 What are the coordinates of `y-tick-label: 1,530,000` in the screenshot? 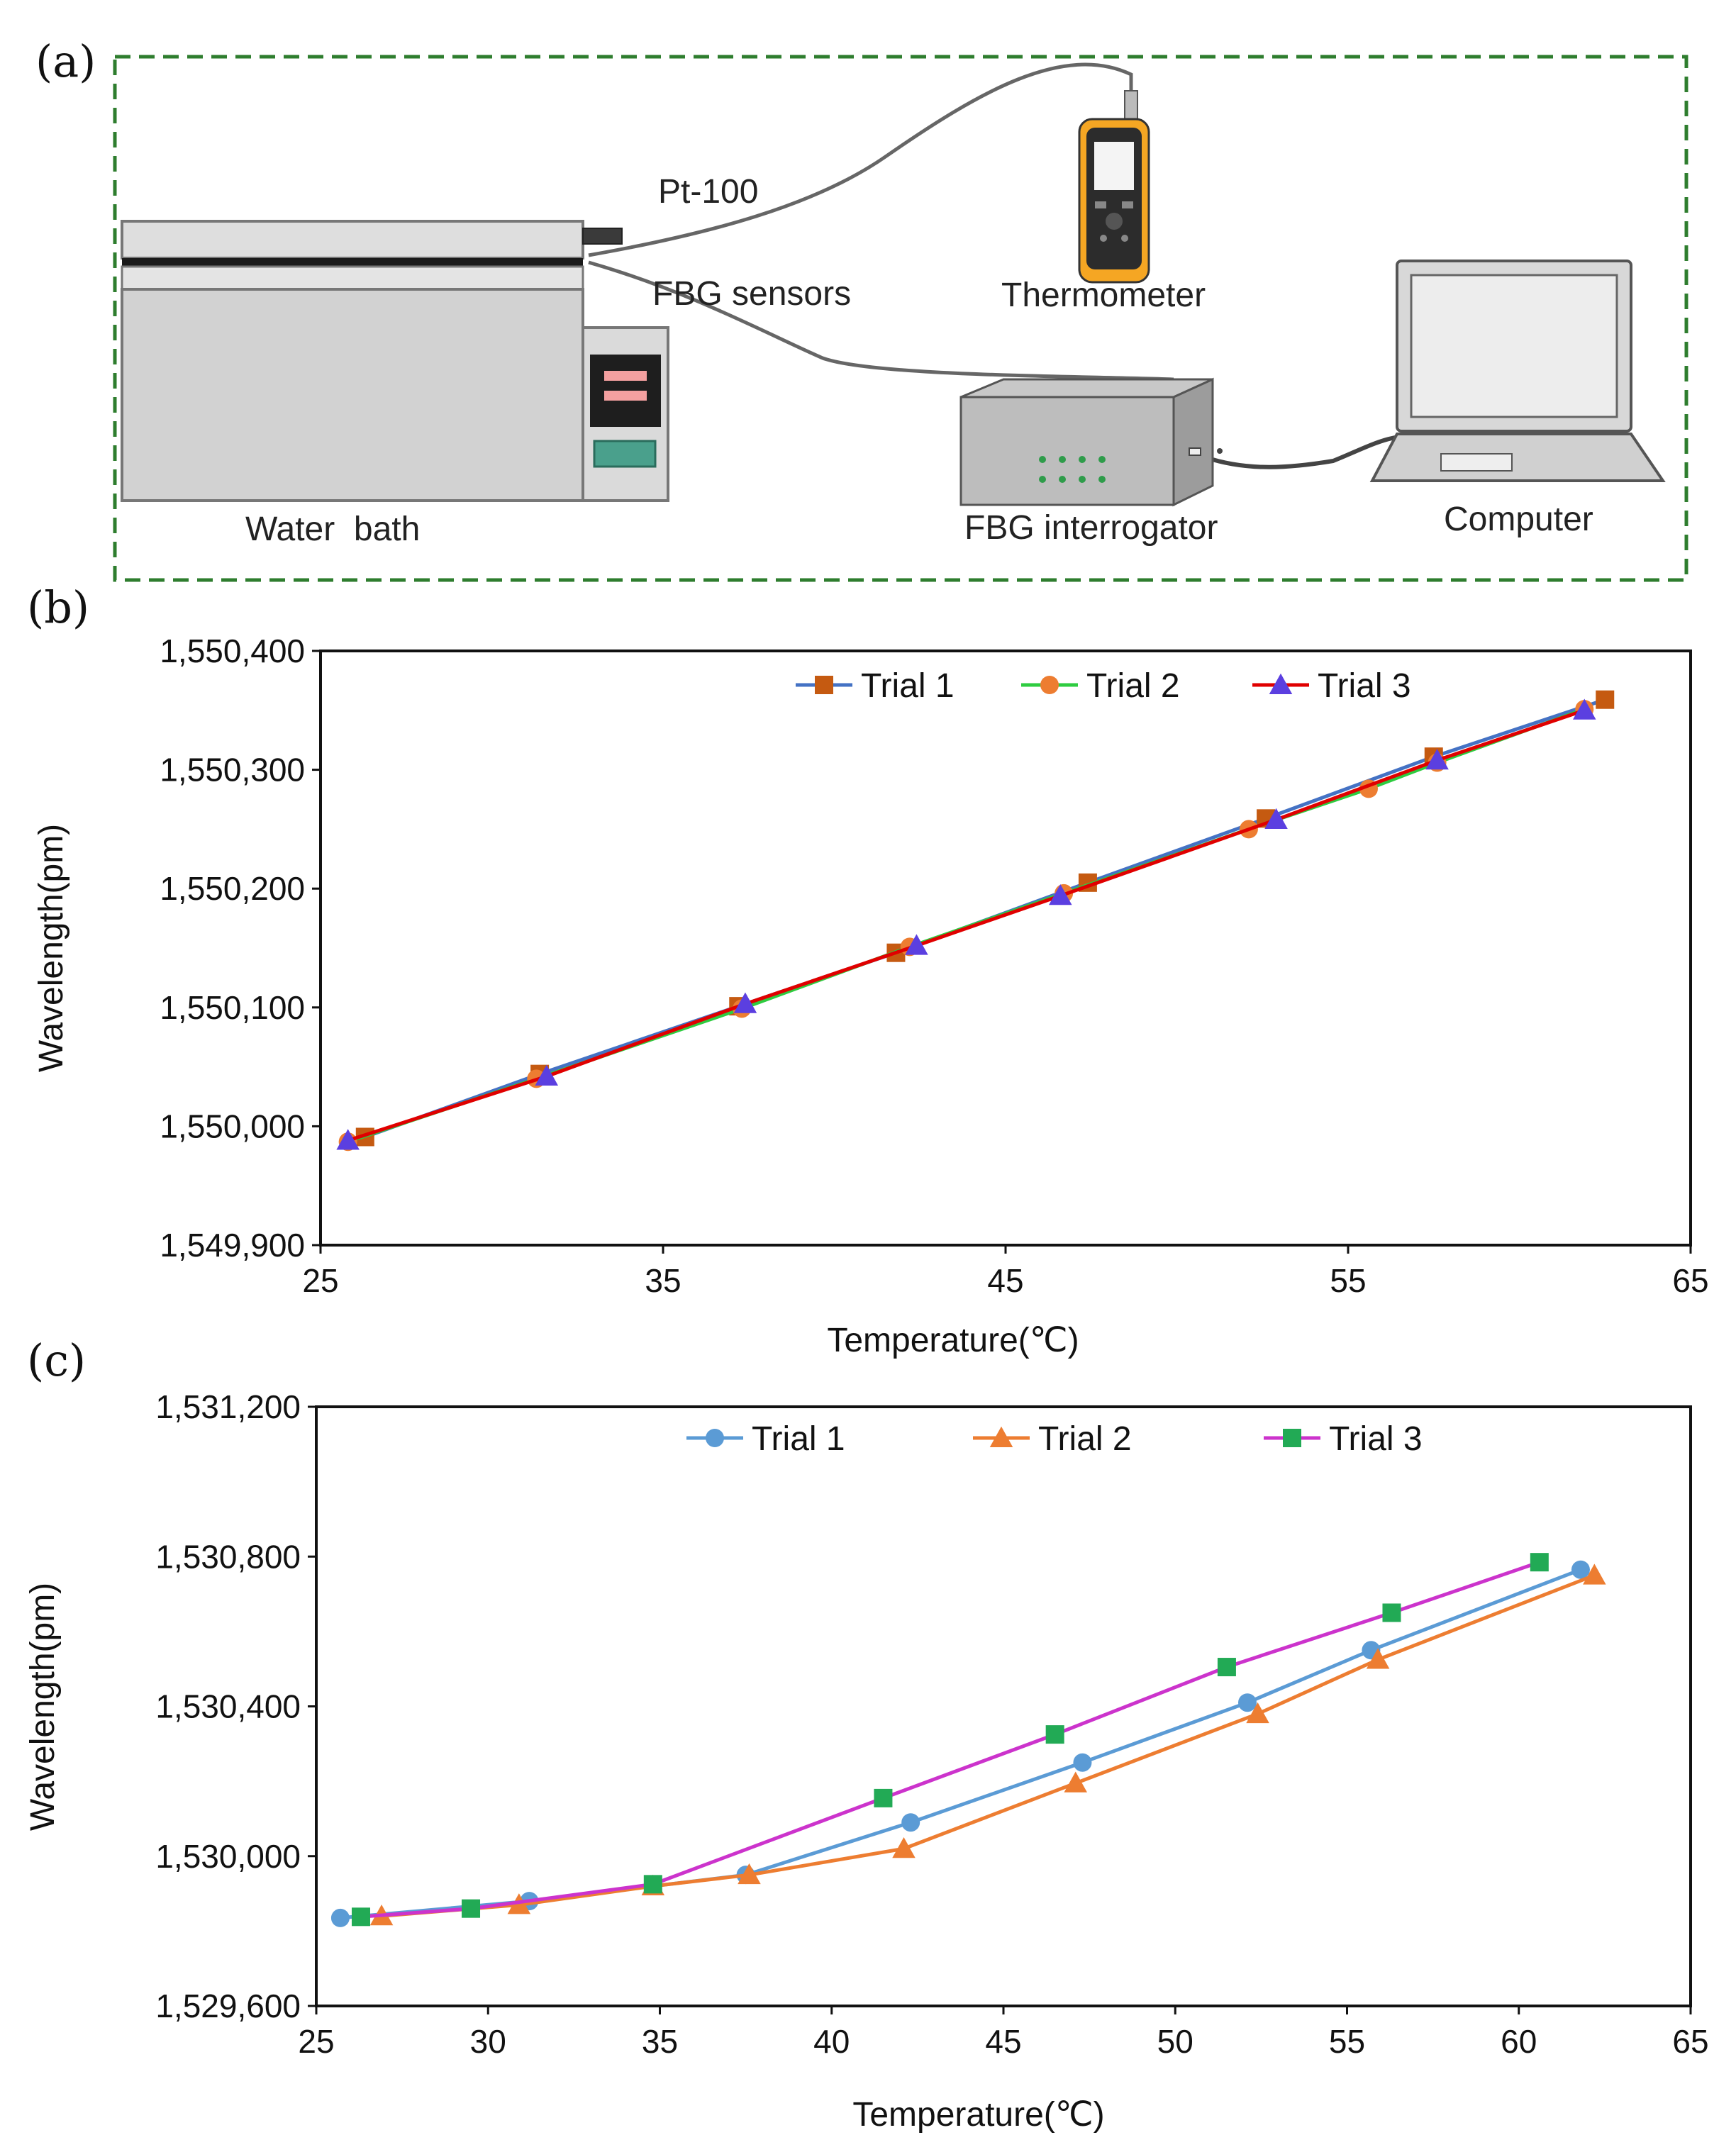 It's located at (228, 1856).